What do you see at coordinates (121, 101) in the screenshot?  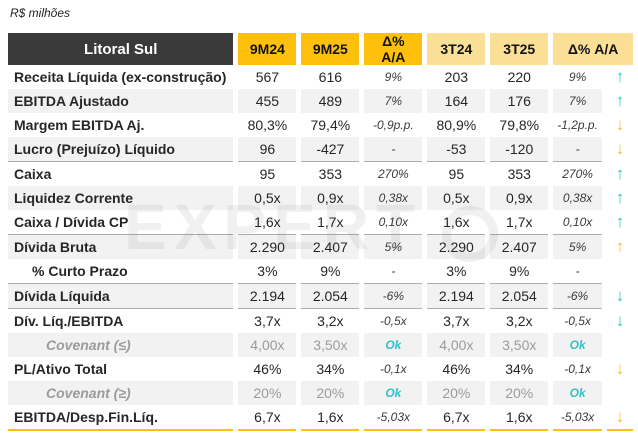 I see `row-label: EBITDA Ajustado` at bounding box center [121, 101].